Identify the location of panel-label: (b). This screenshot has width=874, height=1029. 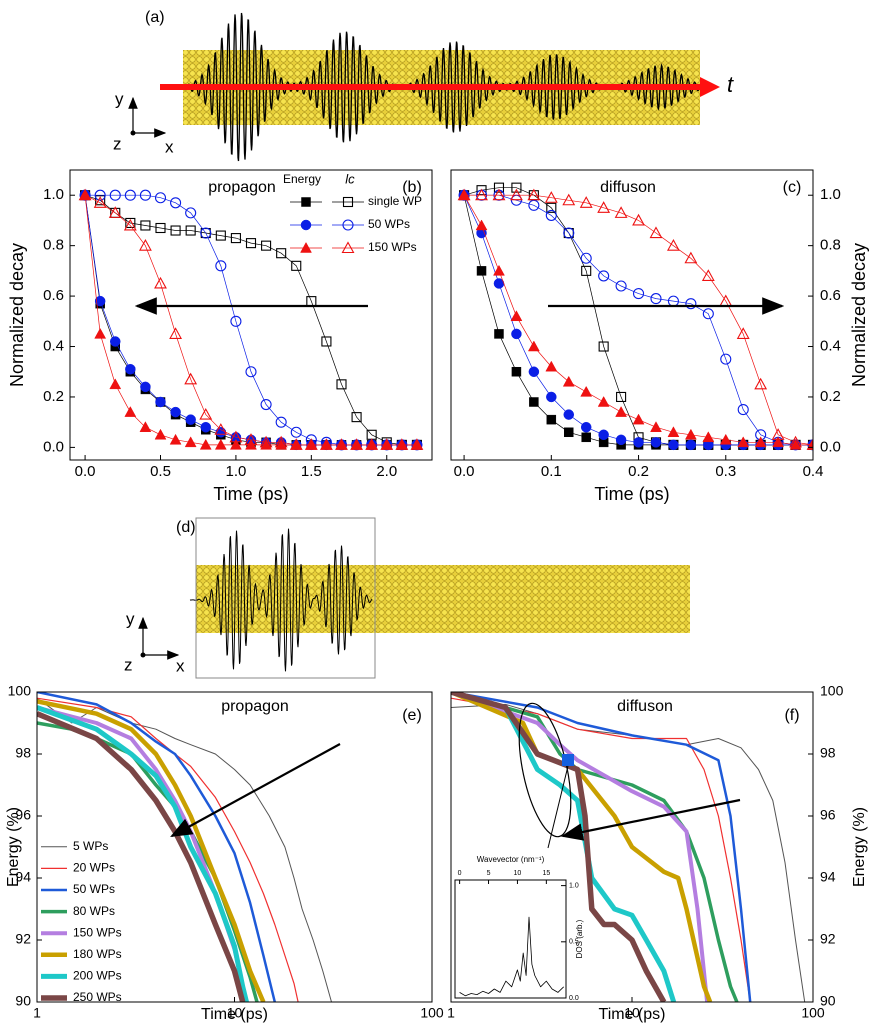
(412, 187).